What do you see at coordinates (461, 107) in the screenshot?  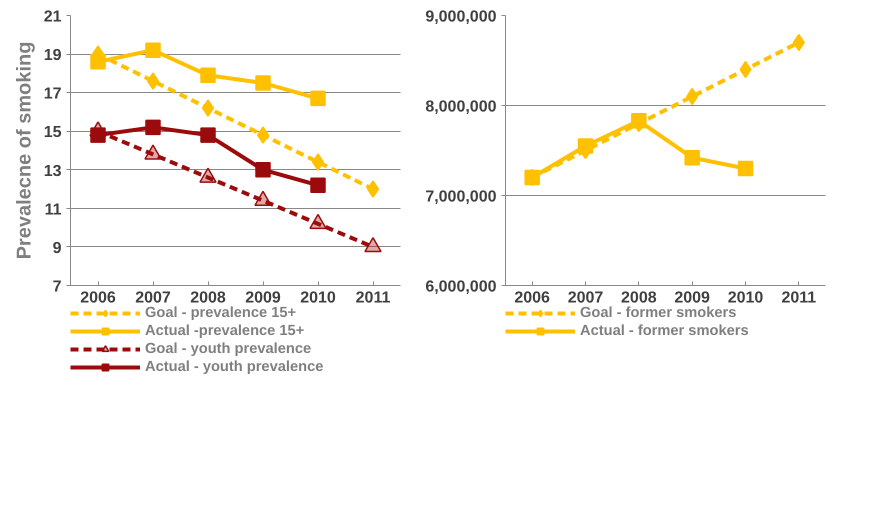 I see `y-tick-label: 8,000,000` at bounding box center [461, 107].